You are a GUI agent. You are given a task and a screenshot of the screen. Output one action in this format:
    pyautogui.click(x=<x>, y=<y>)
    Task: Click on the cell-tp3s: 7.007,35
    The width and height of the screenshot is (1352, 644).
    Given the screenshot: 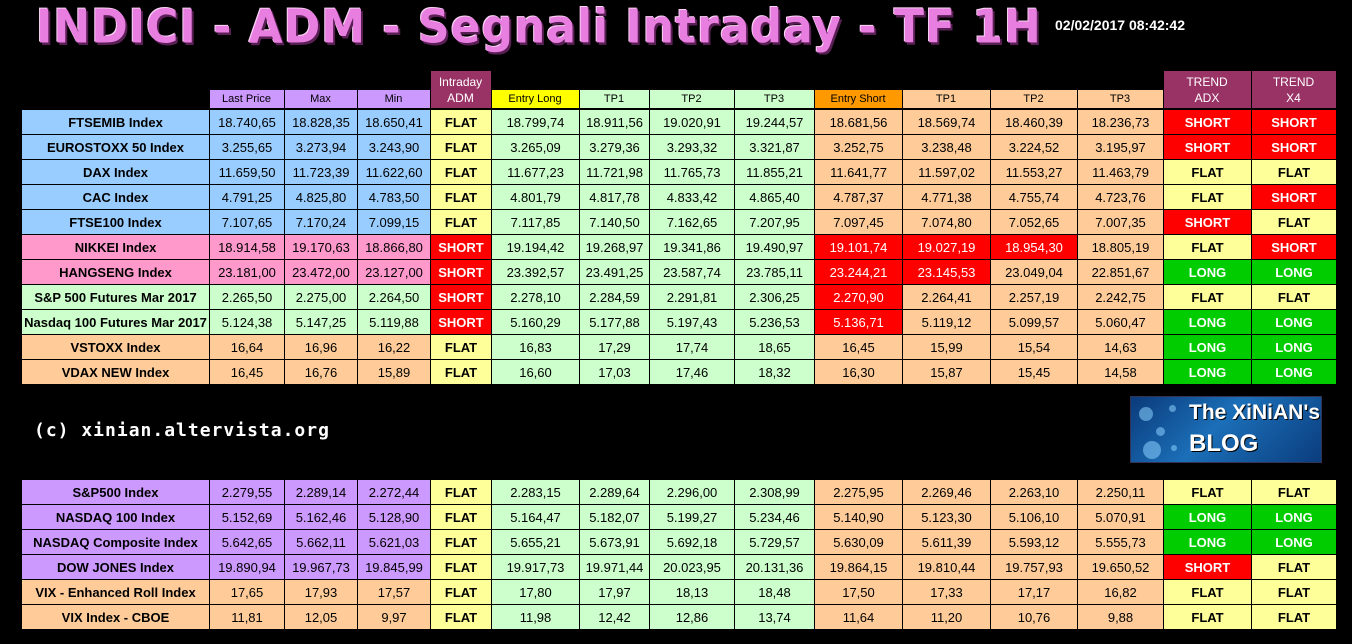 What is the action you would take?
    pyautogui.click(x=1120, y=222)
    